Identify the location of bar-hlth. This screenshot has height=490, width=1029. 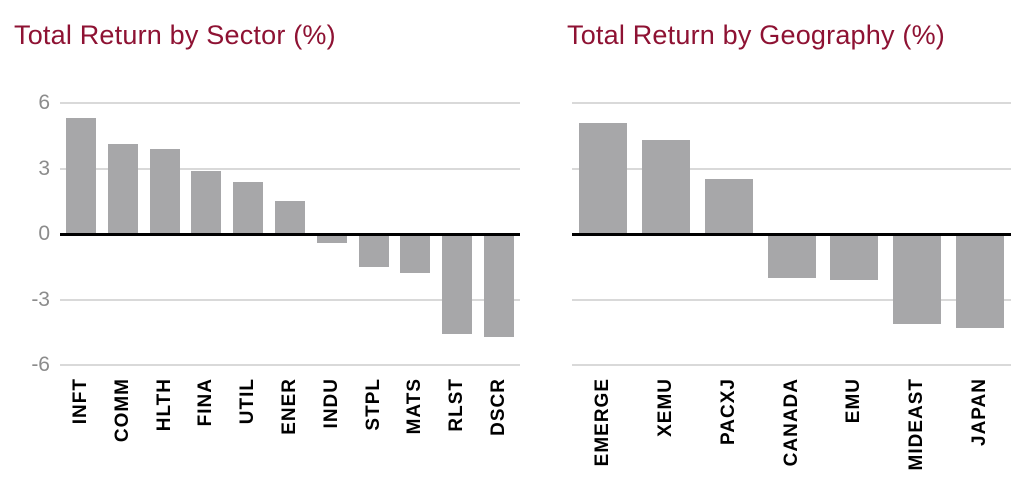
(164, 191).